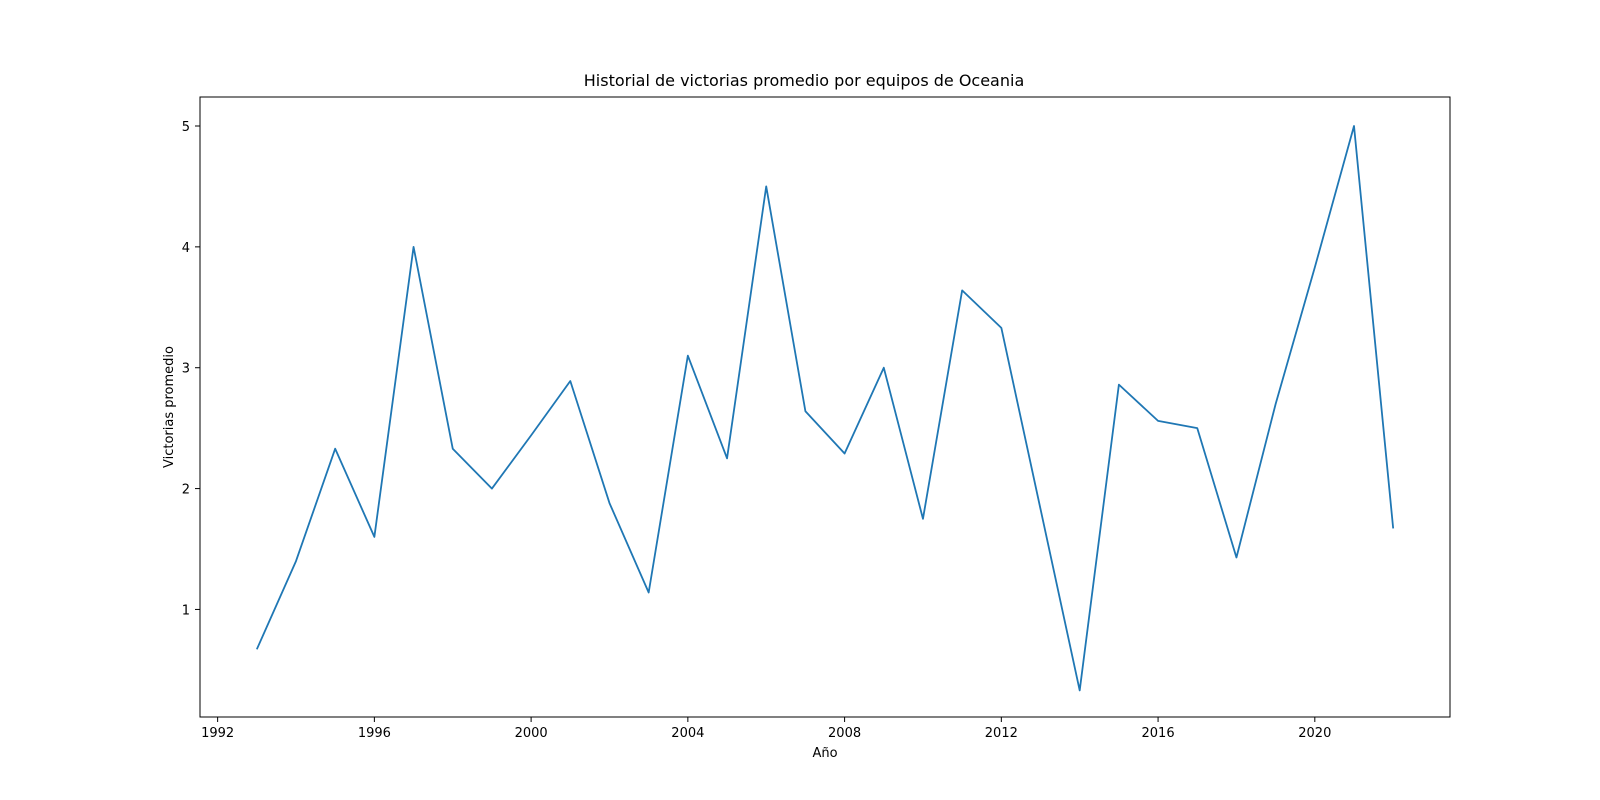 The image size is (1600, 800). What do you see at coordinates (687, 733) in the screenshot?
I see `x-tick-label: 2004` at bounding box center [687, 733].